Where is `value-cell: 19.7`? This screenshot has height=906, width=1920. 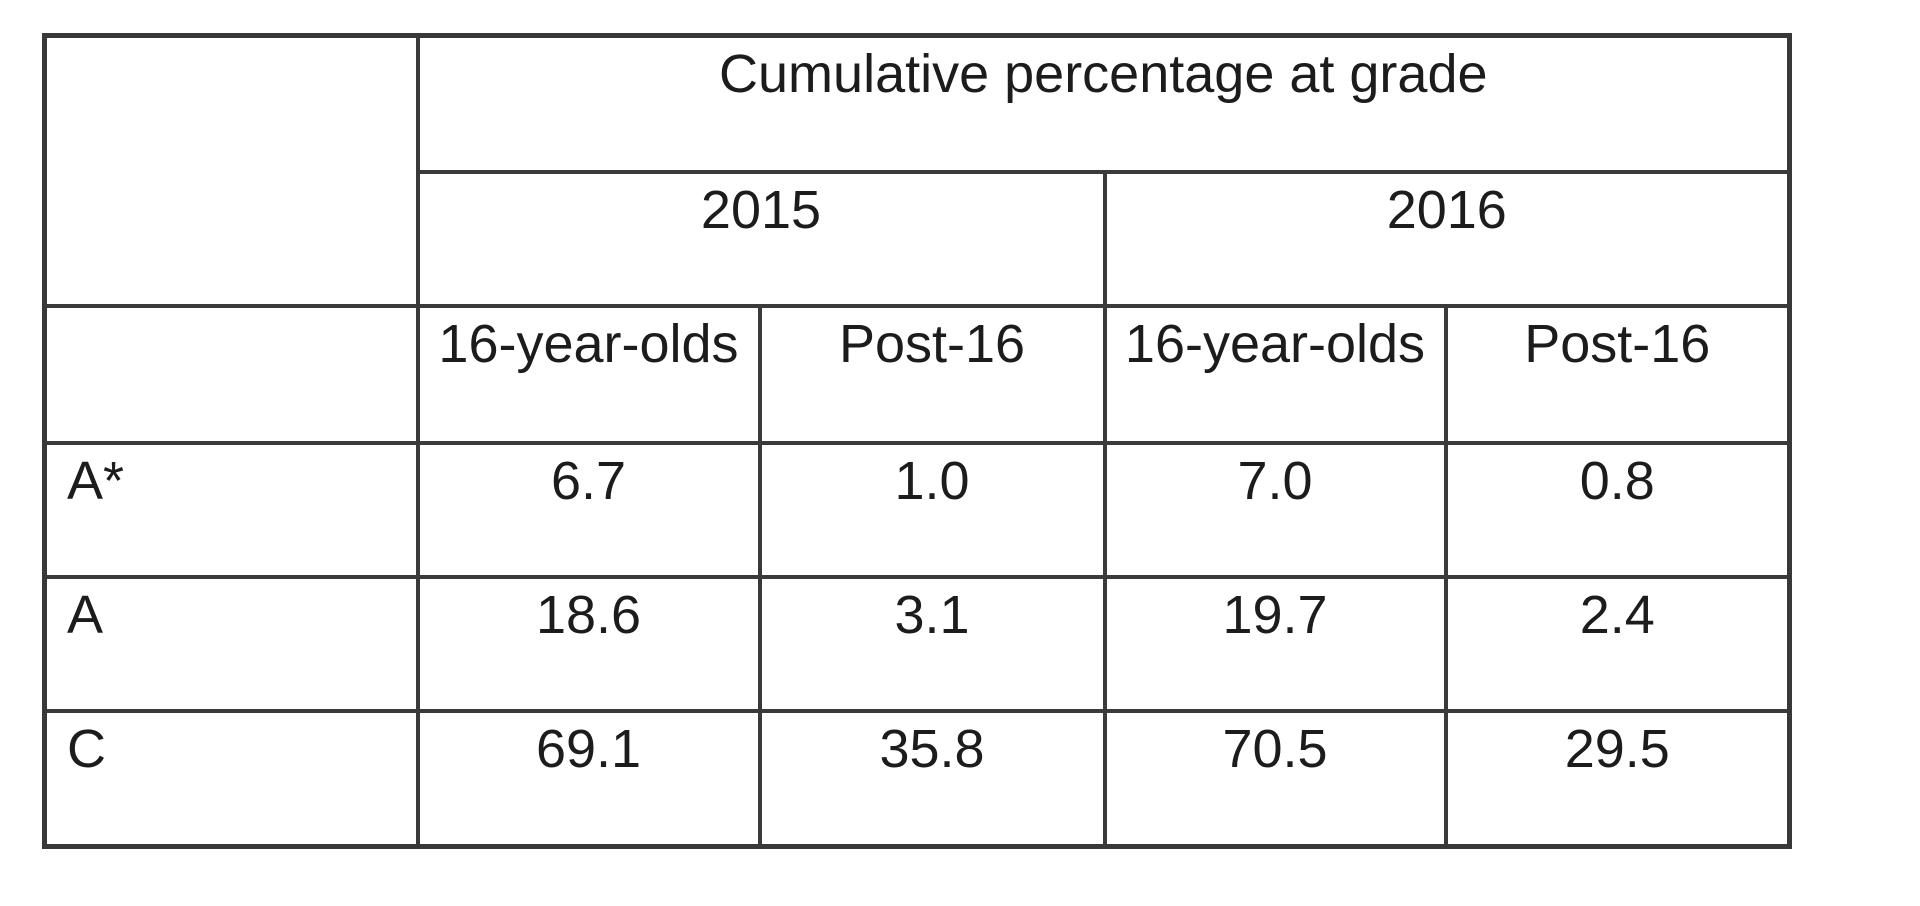
value-cell: 19.7 is located at coordinates (1275, 643).